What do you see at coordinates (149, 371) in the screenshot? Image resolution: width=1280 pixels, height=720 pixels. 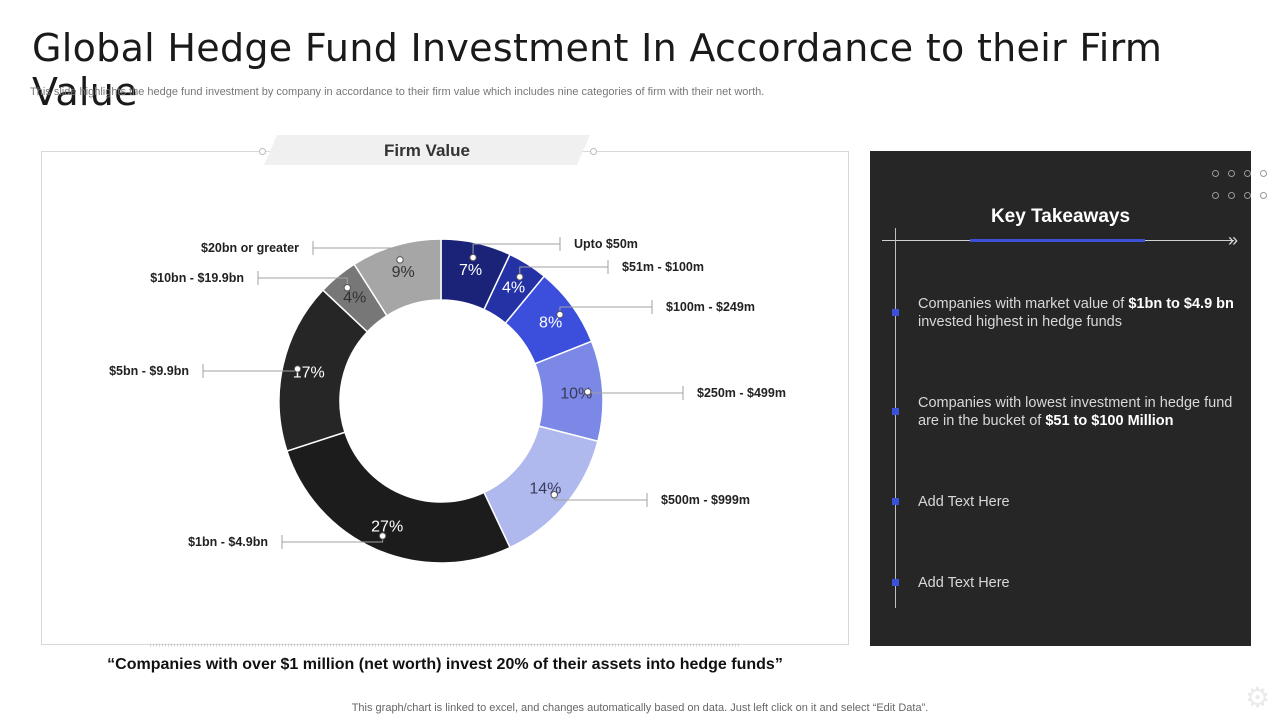 I see `category-label: $5bn - $9.9bn` at bounding box center [149, 371].